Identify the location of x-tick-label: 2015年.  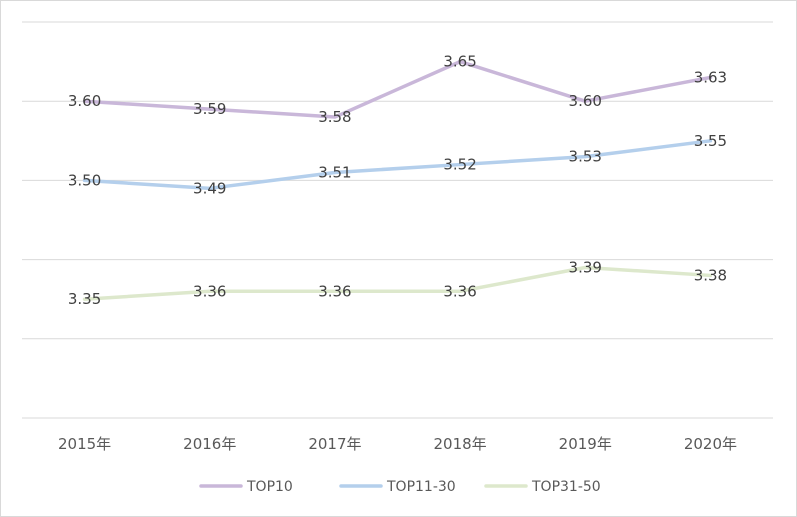
(84, 444).